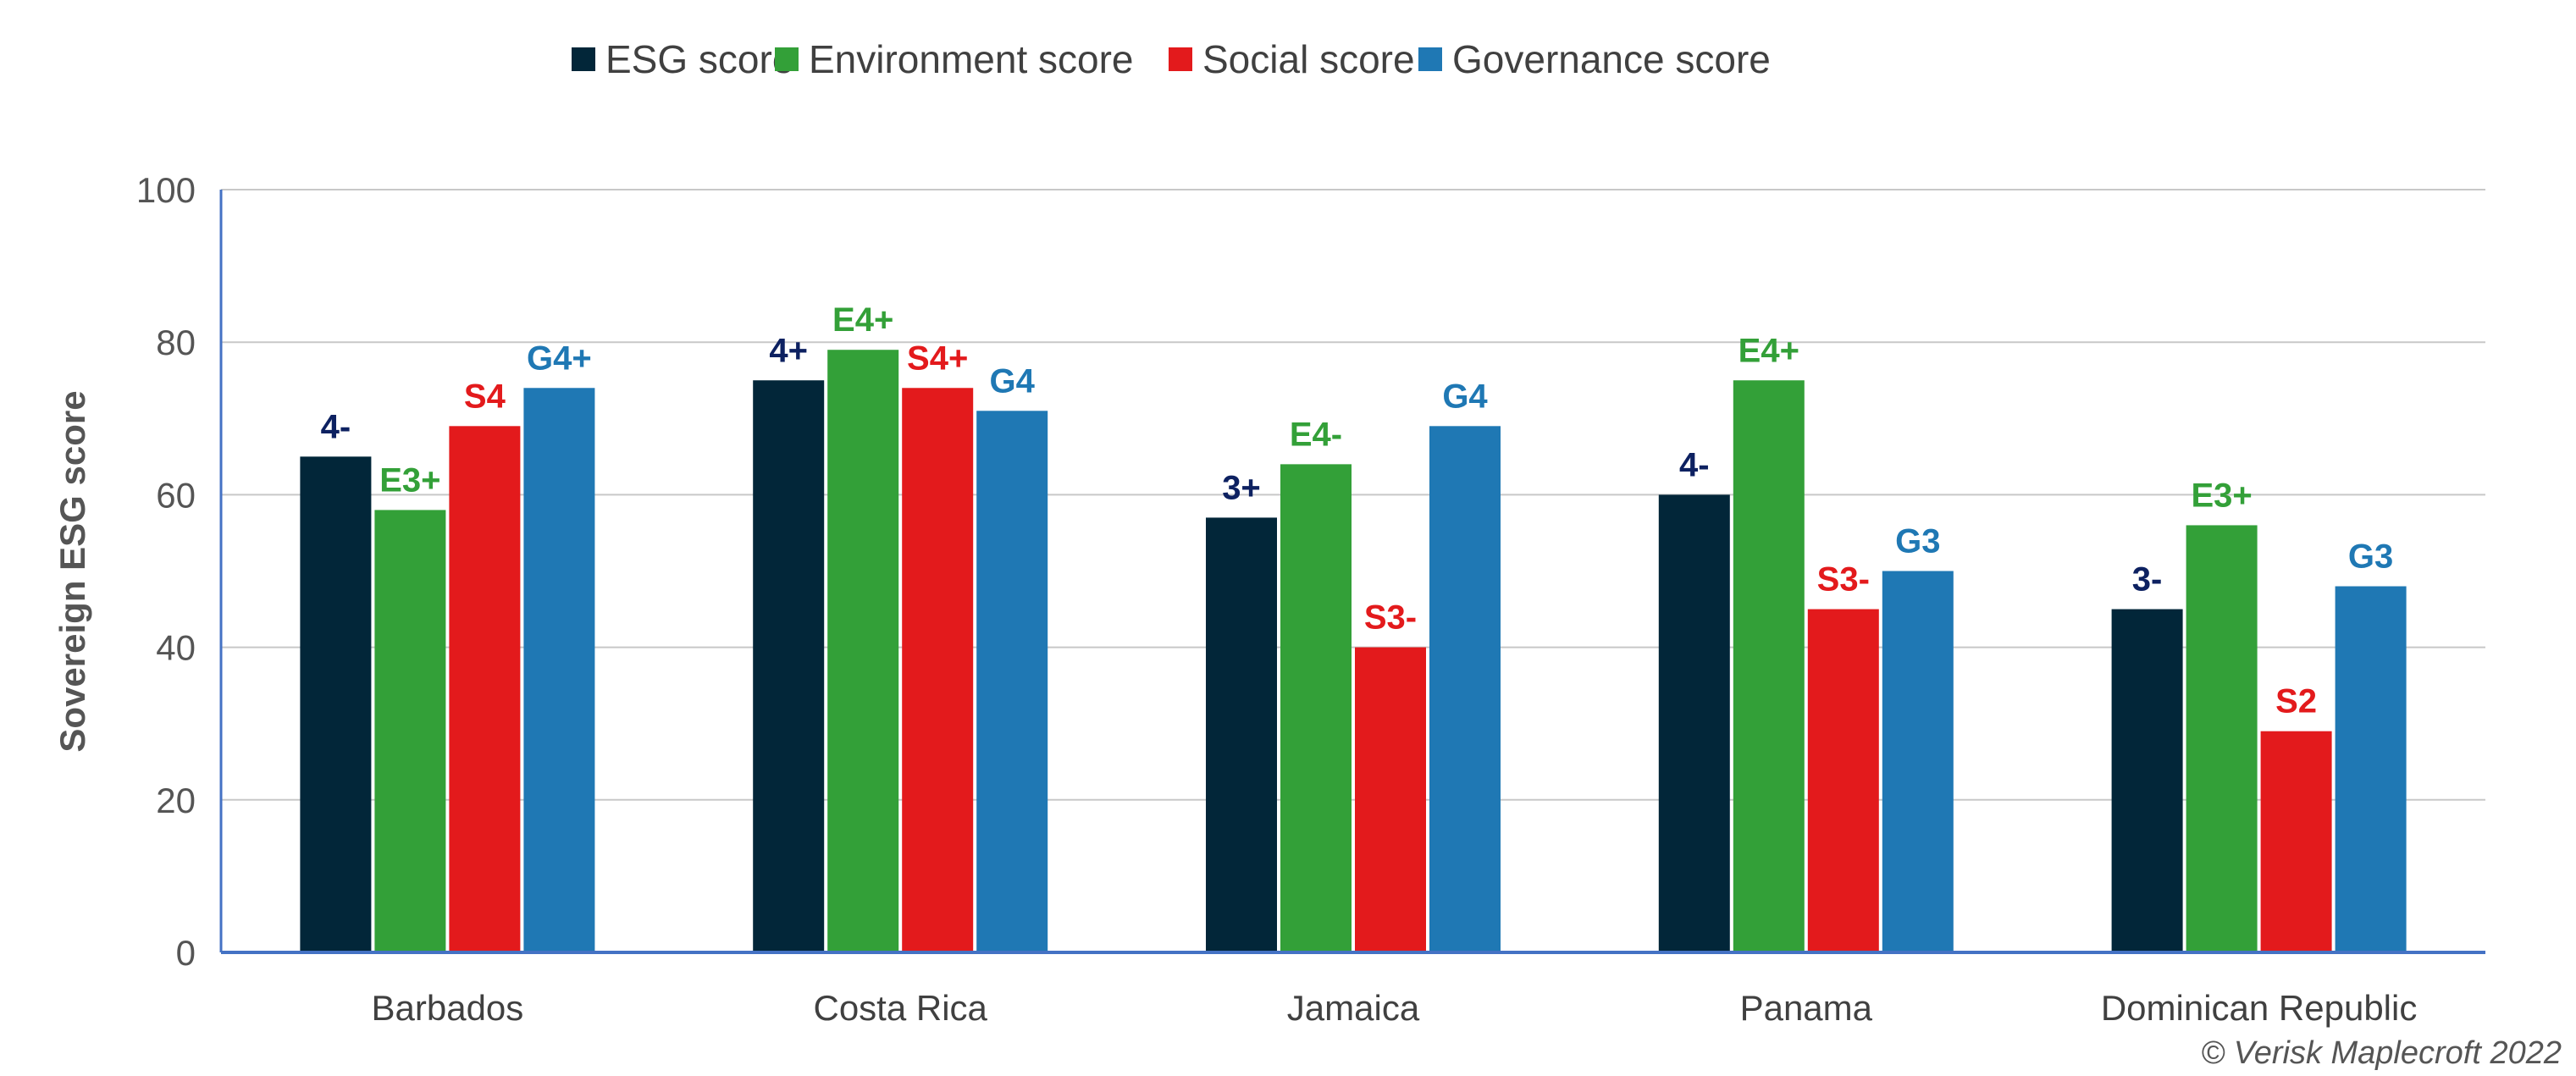 Image resolution: width=2576 pixels, height=1076 pixels. What do you see at coordinates (176, 342) in the screenshot?
I see `y-tick-label: 80` at bounding box center [176, 342].